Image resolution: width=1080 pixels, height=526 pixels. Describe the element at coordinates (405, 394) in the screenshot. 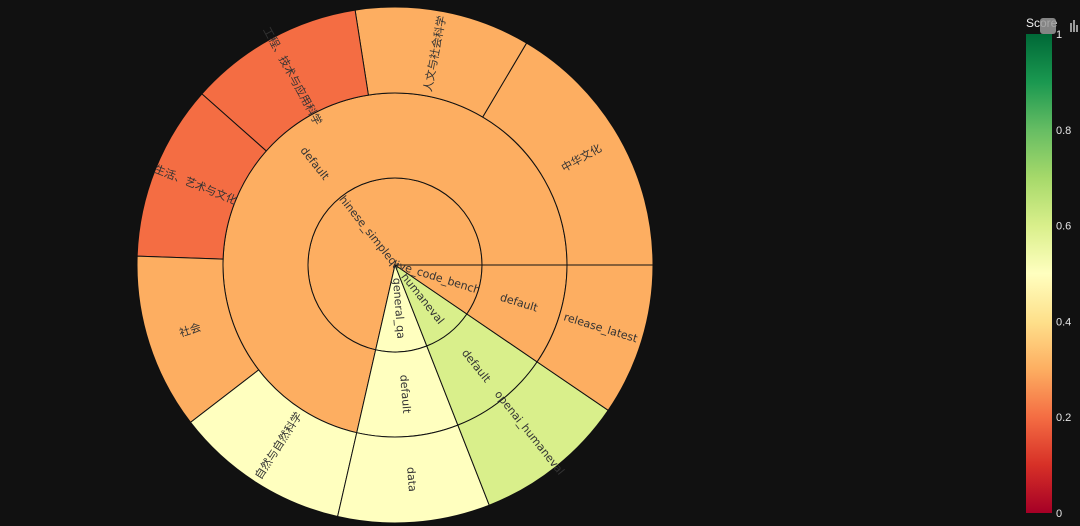

I see `segment-label-gq-def: default` at that location.